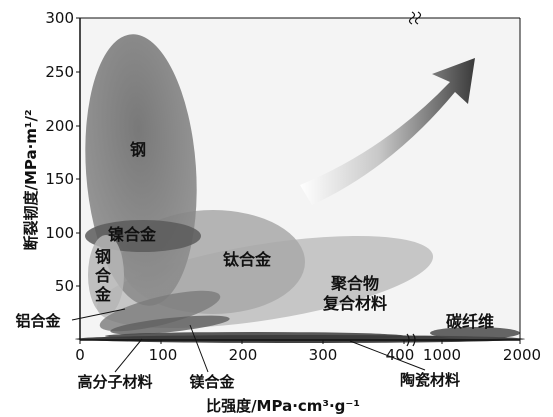 Image resolution: width=553 pixels, height=417 pixels. I want to click on trend-arrow, so click(387, 131).